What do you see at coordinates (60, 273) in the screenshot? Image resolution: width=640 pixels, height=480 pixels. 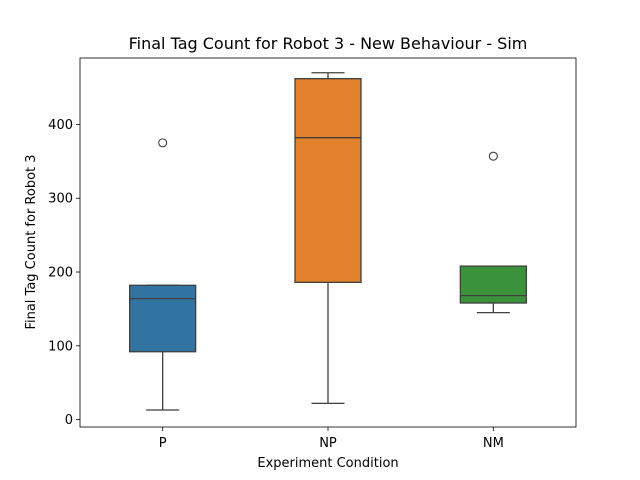 I see `y-tick-label: 200` at bounding box center [60, 273].